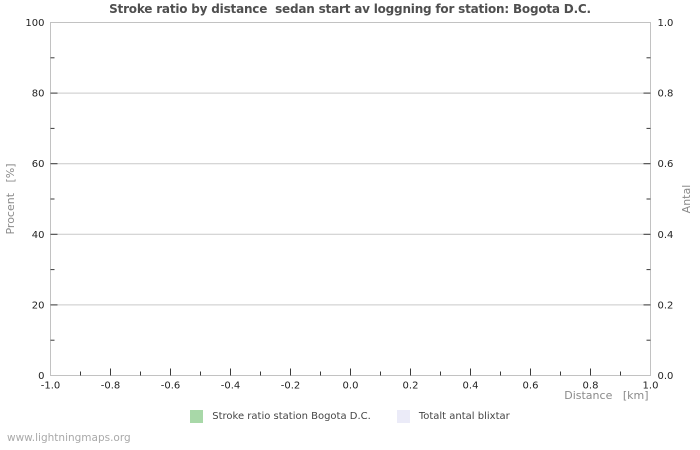  What do you see at coordinates (606, 395) in the screenshot?
I see `svg-text: Distance [km]` at bounding box center [606, 395].